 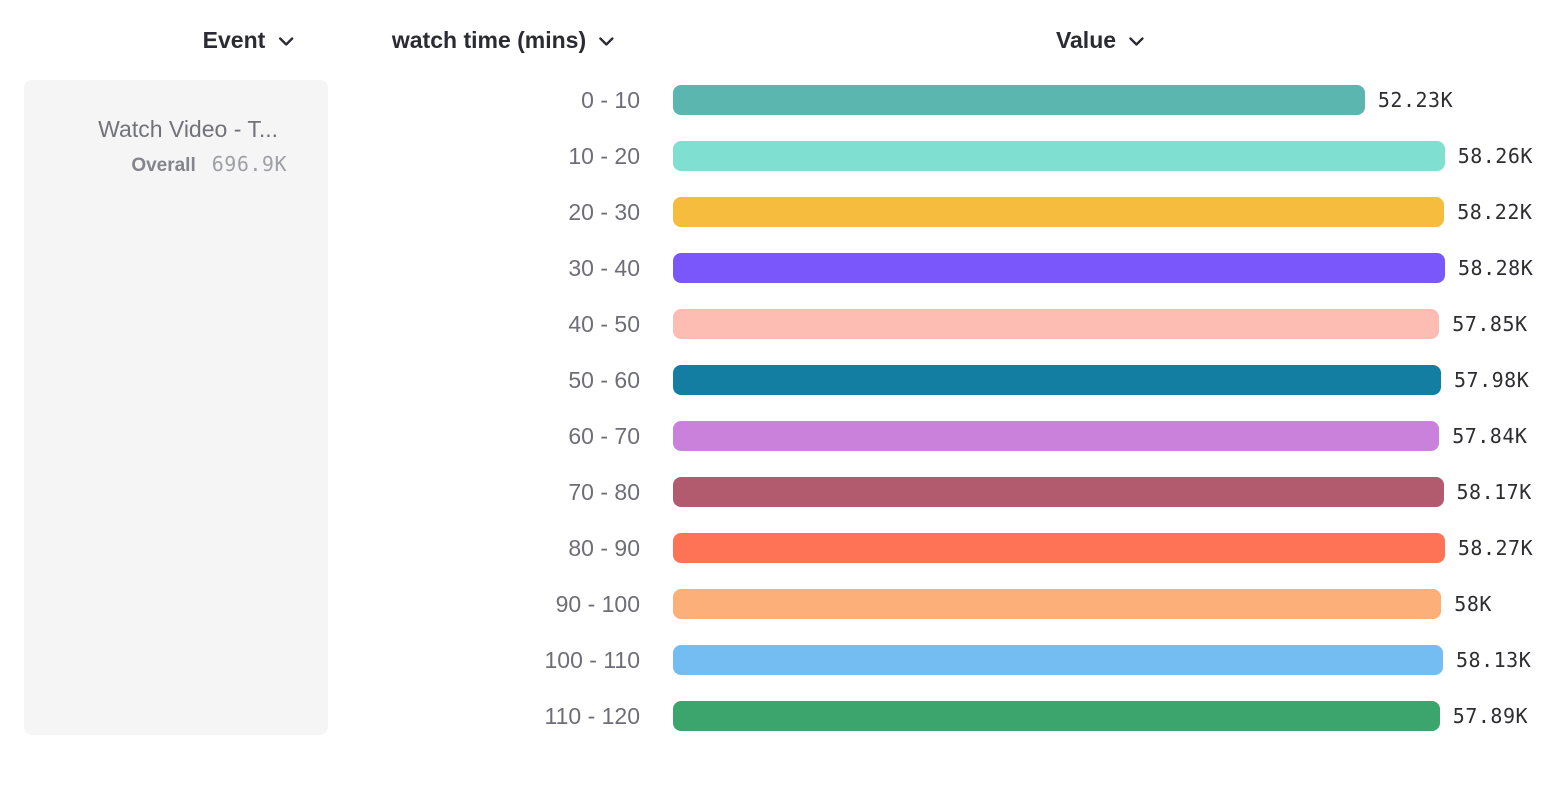 I want to click on column-header-event: Event, so click(x=248, y=40).